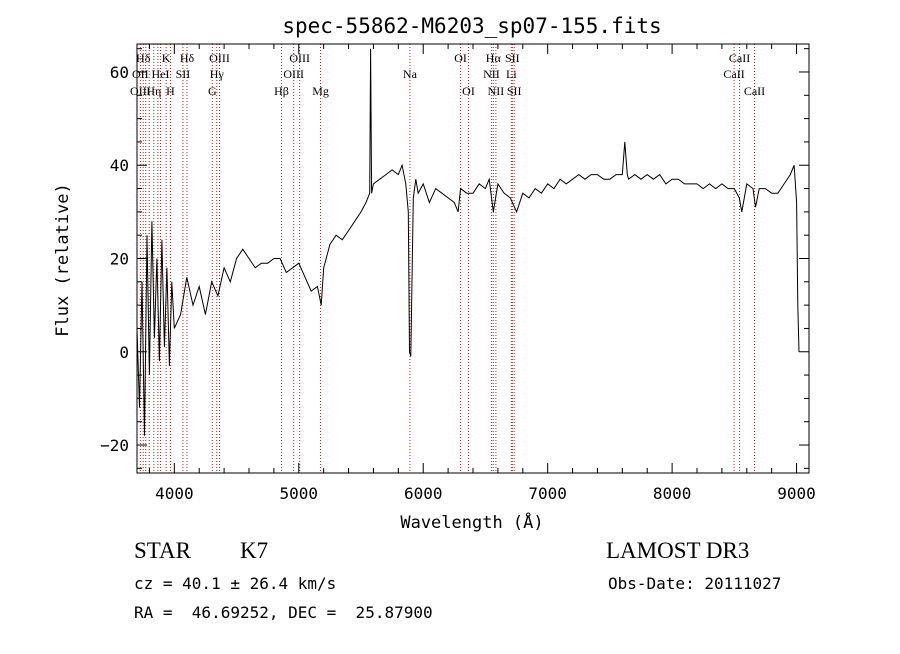 The image size is (900, 654). What do you see at coordinates (174, 493) in the screenshot?
I see `x-tick-label: 4000` at bounding box center [174, 493].